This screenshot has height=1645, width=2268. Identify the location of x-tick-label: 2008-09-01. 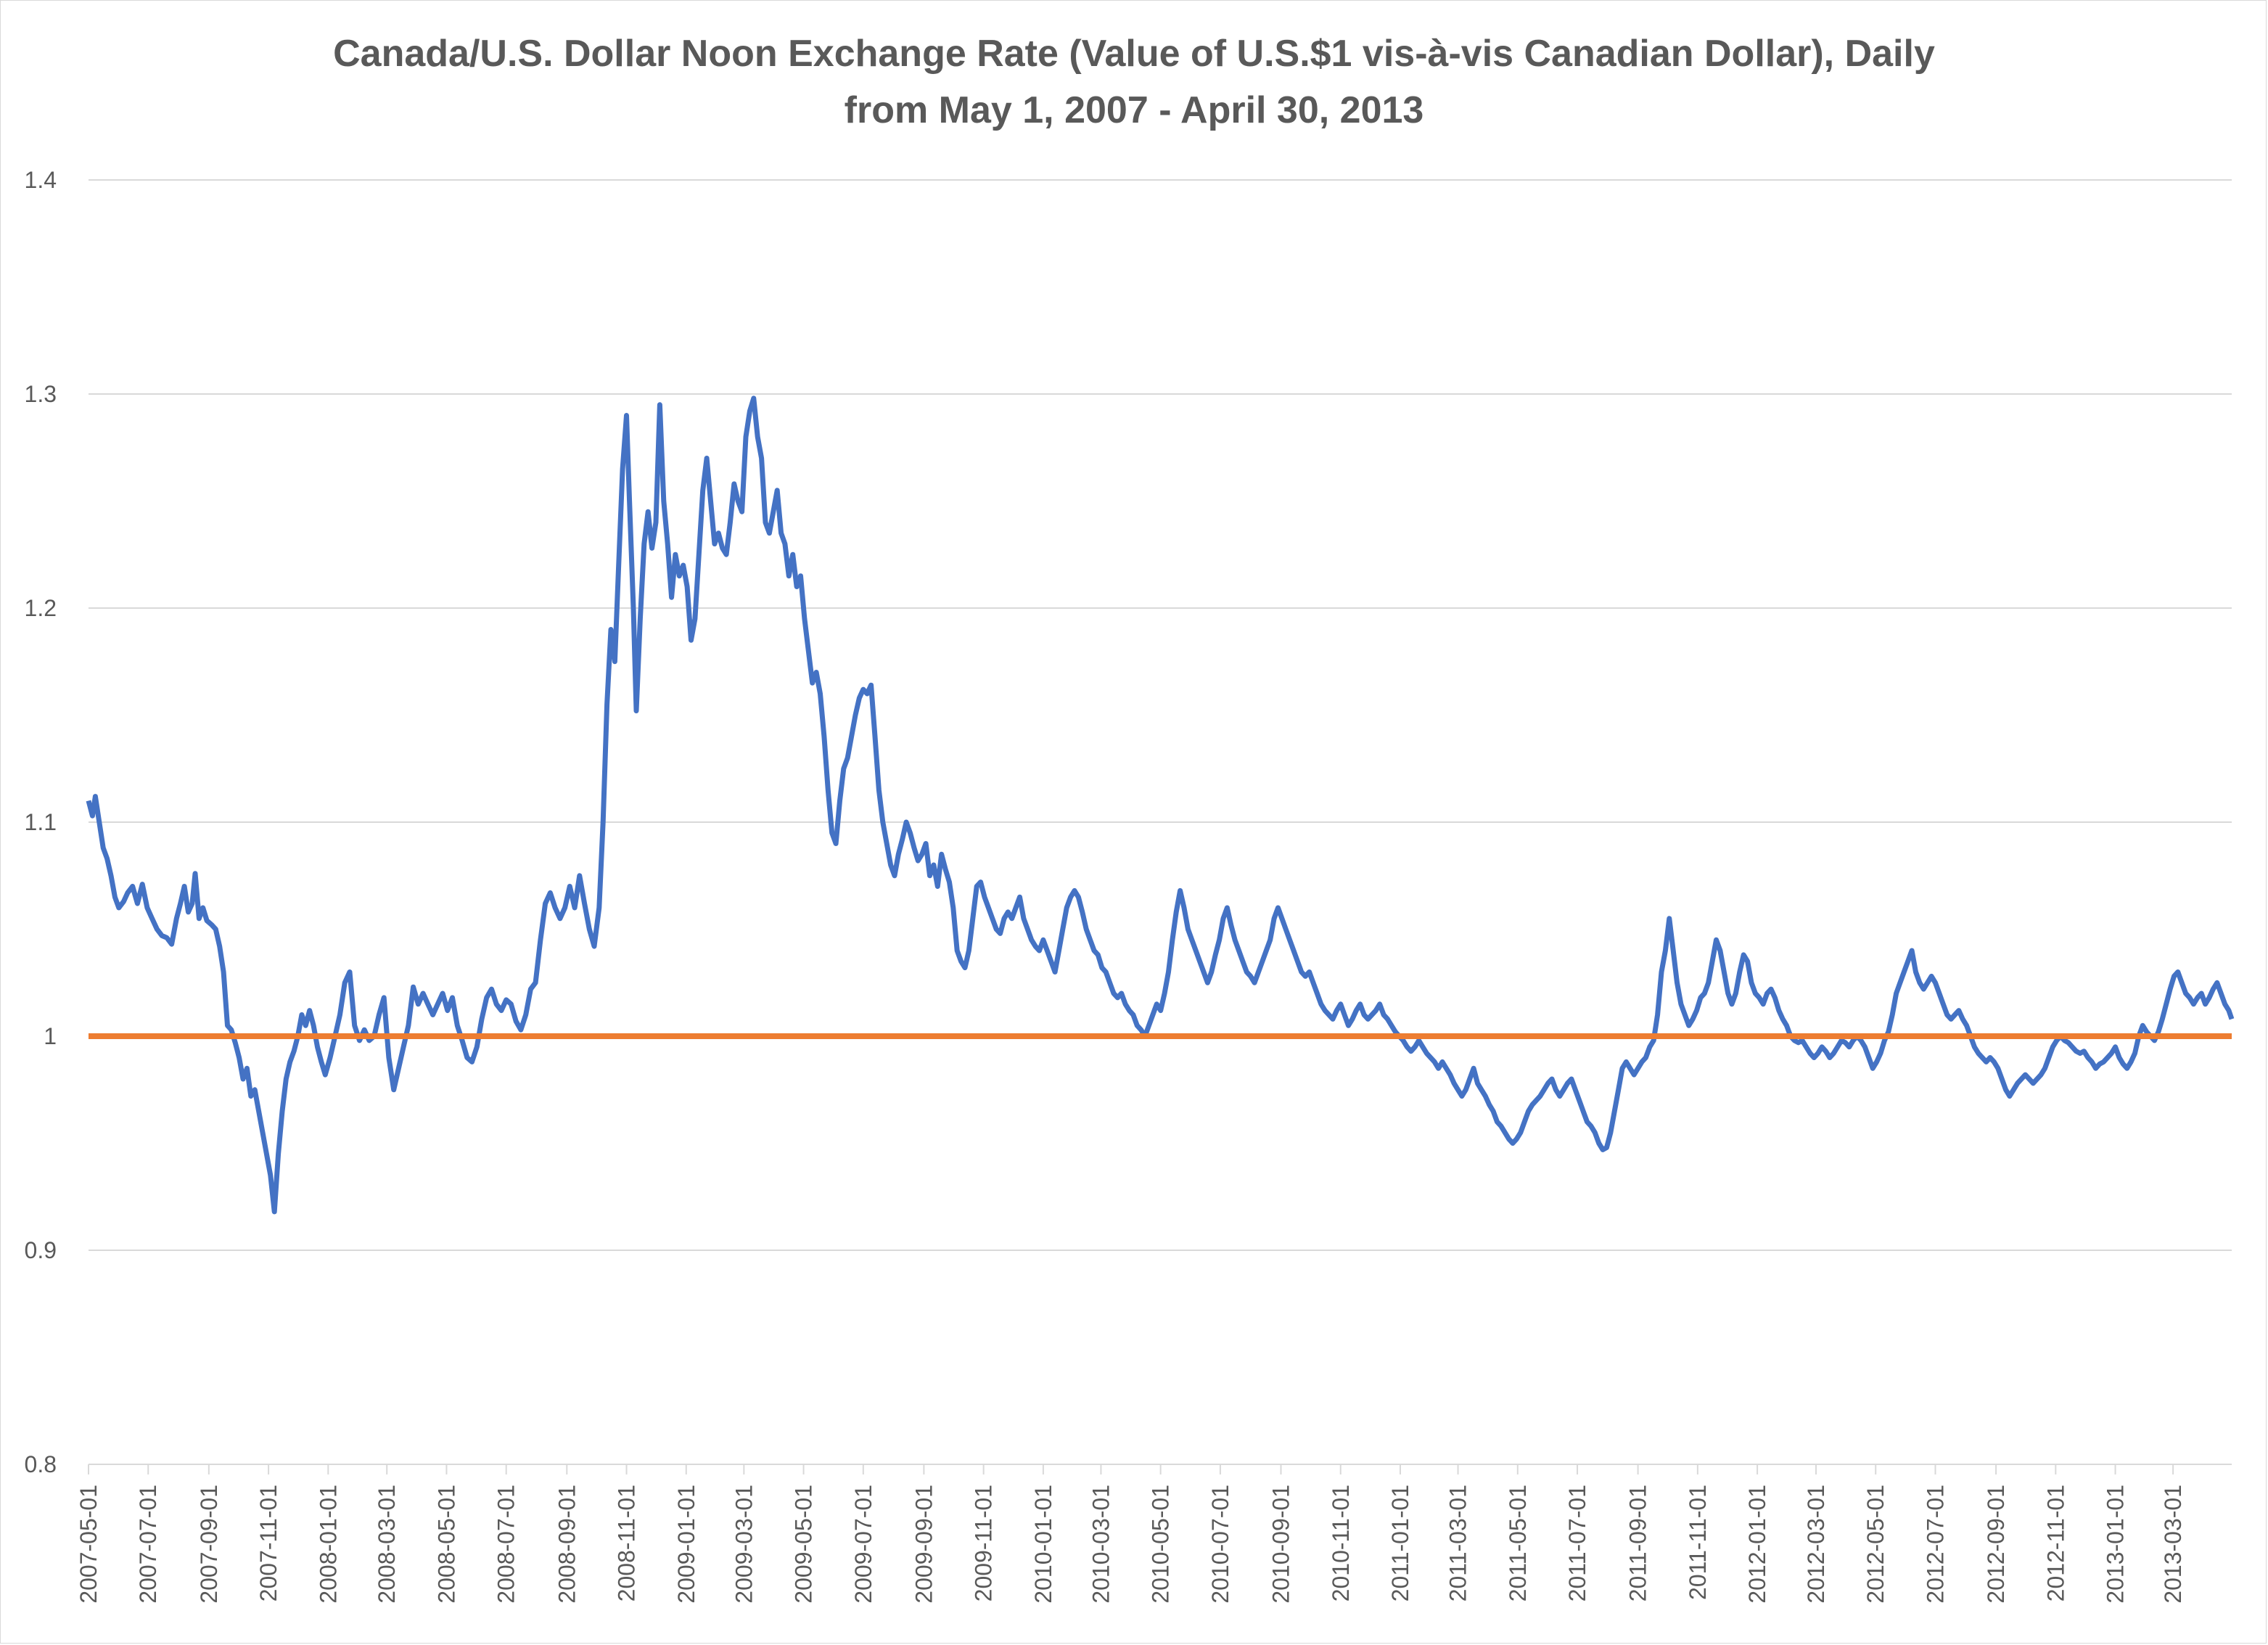
(567, 1544).